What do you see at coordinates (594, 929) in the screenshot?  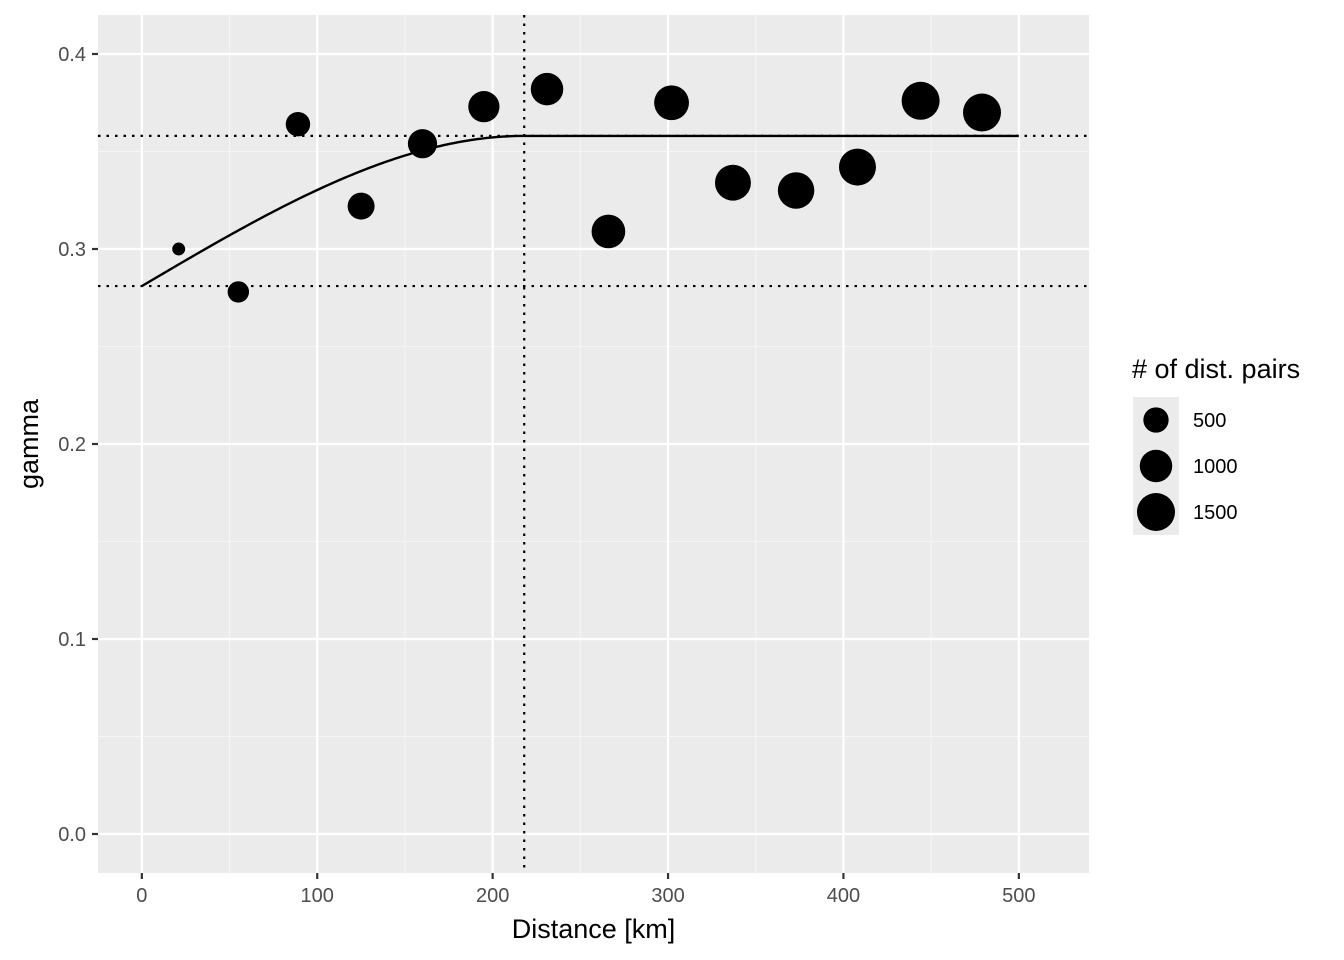 I see `x-axis-title: Distance [km]` at bounding box center [594, 929].